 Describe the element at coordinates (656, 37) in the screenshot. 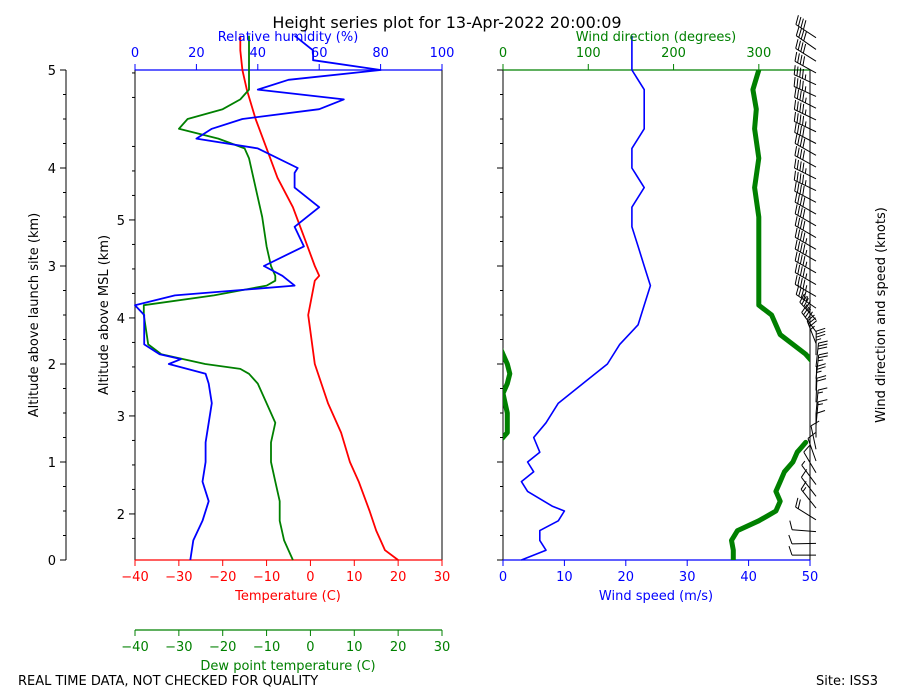

I see `wind-direction-axis-label: Wind direction (degrees)` at that location.